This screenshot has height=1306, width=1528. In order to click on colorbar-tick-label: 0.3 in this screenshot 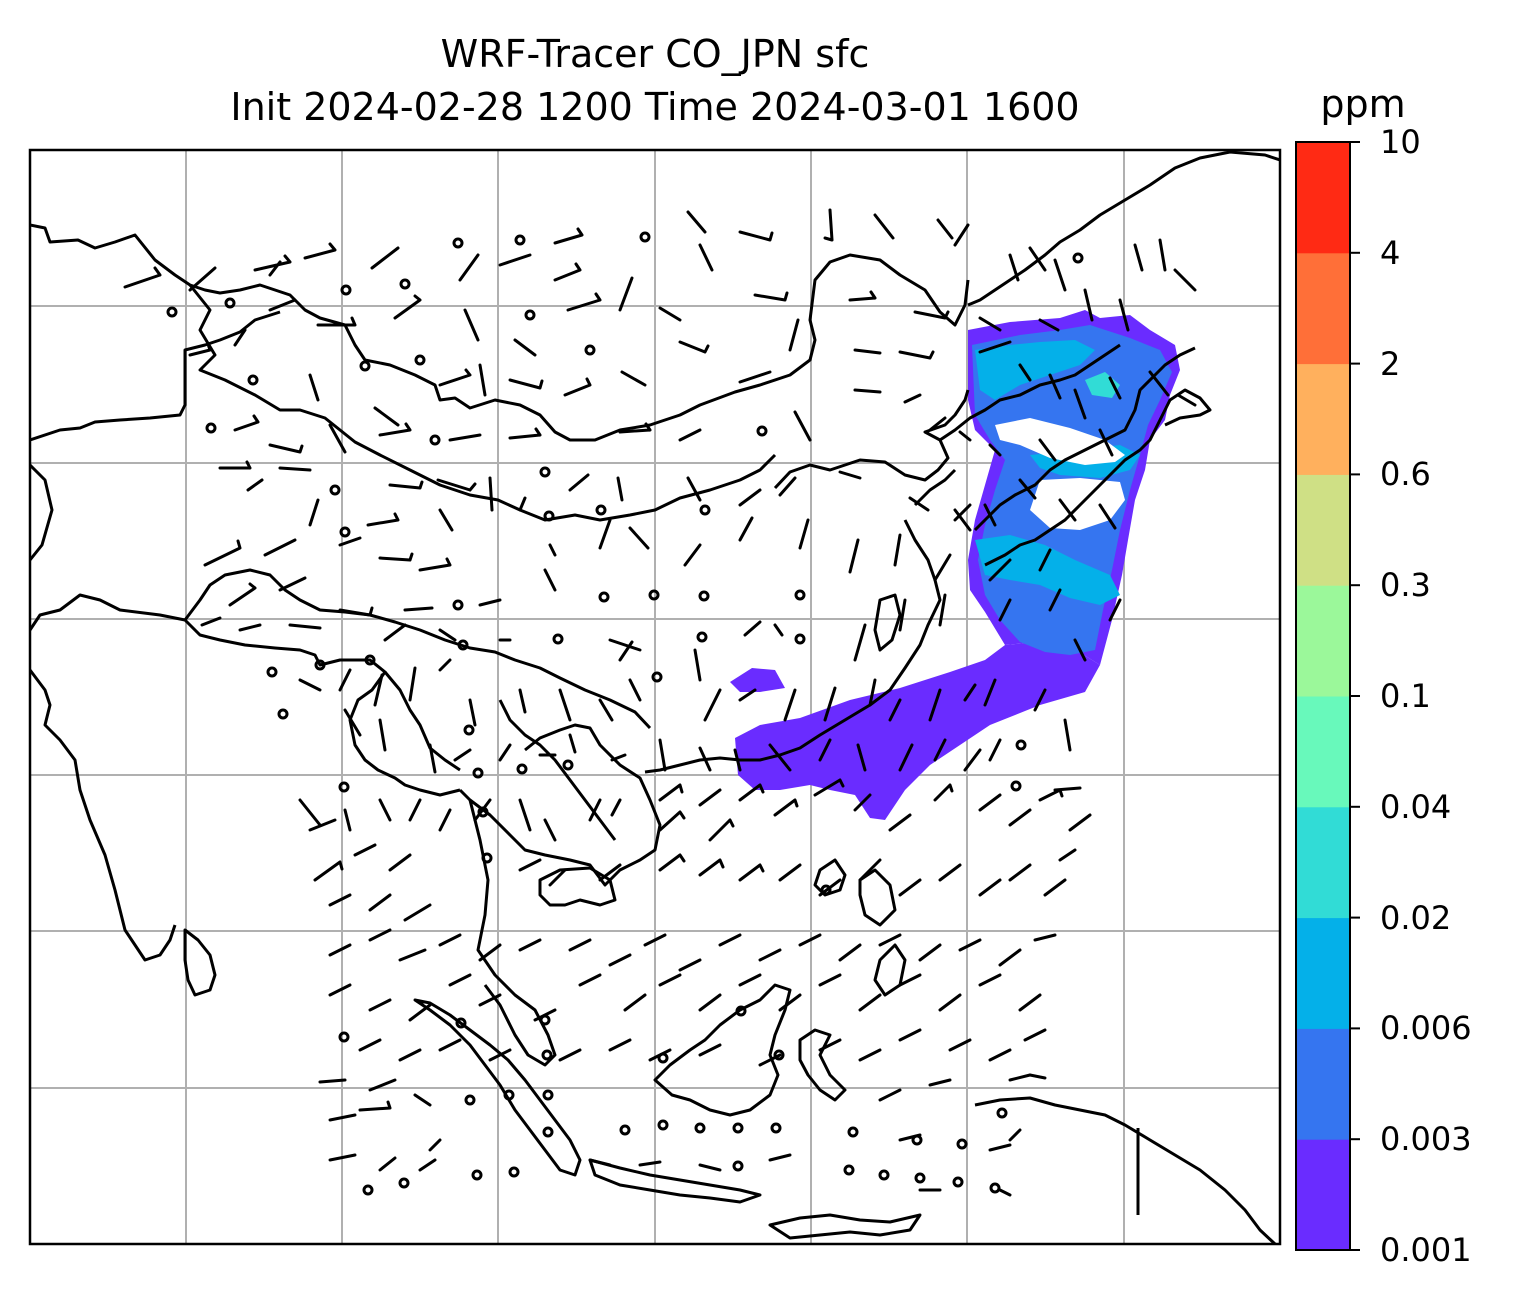, I will do `click(1405, 585)`.